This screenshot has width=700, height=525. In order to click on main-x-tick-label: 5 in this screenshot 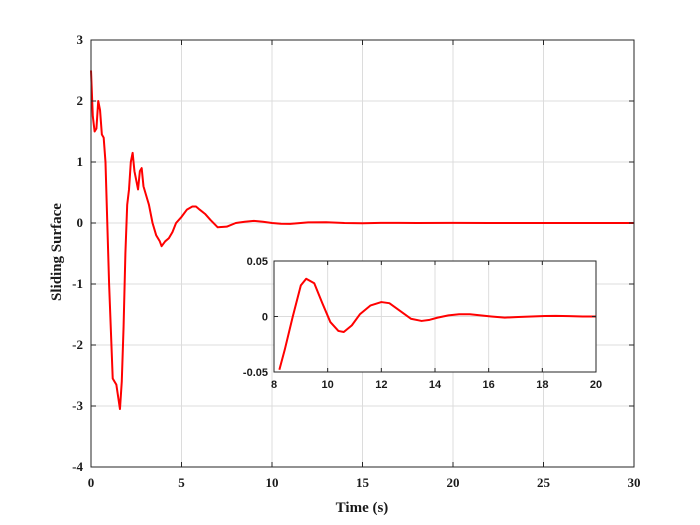, I will do `click(181, 482)`.